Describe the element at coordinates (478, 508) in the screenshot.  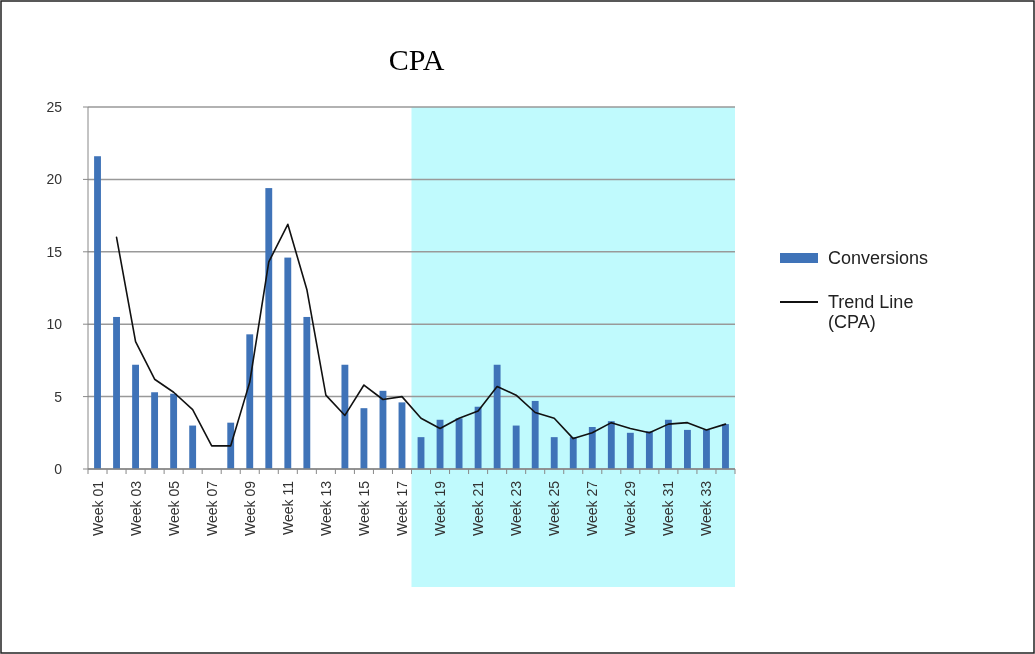
I see `x-tick-label: Week 21` at that location.